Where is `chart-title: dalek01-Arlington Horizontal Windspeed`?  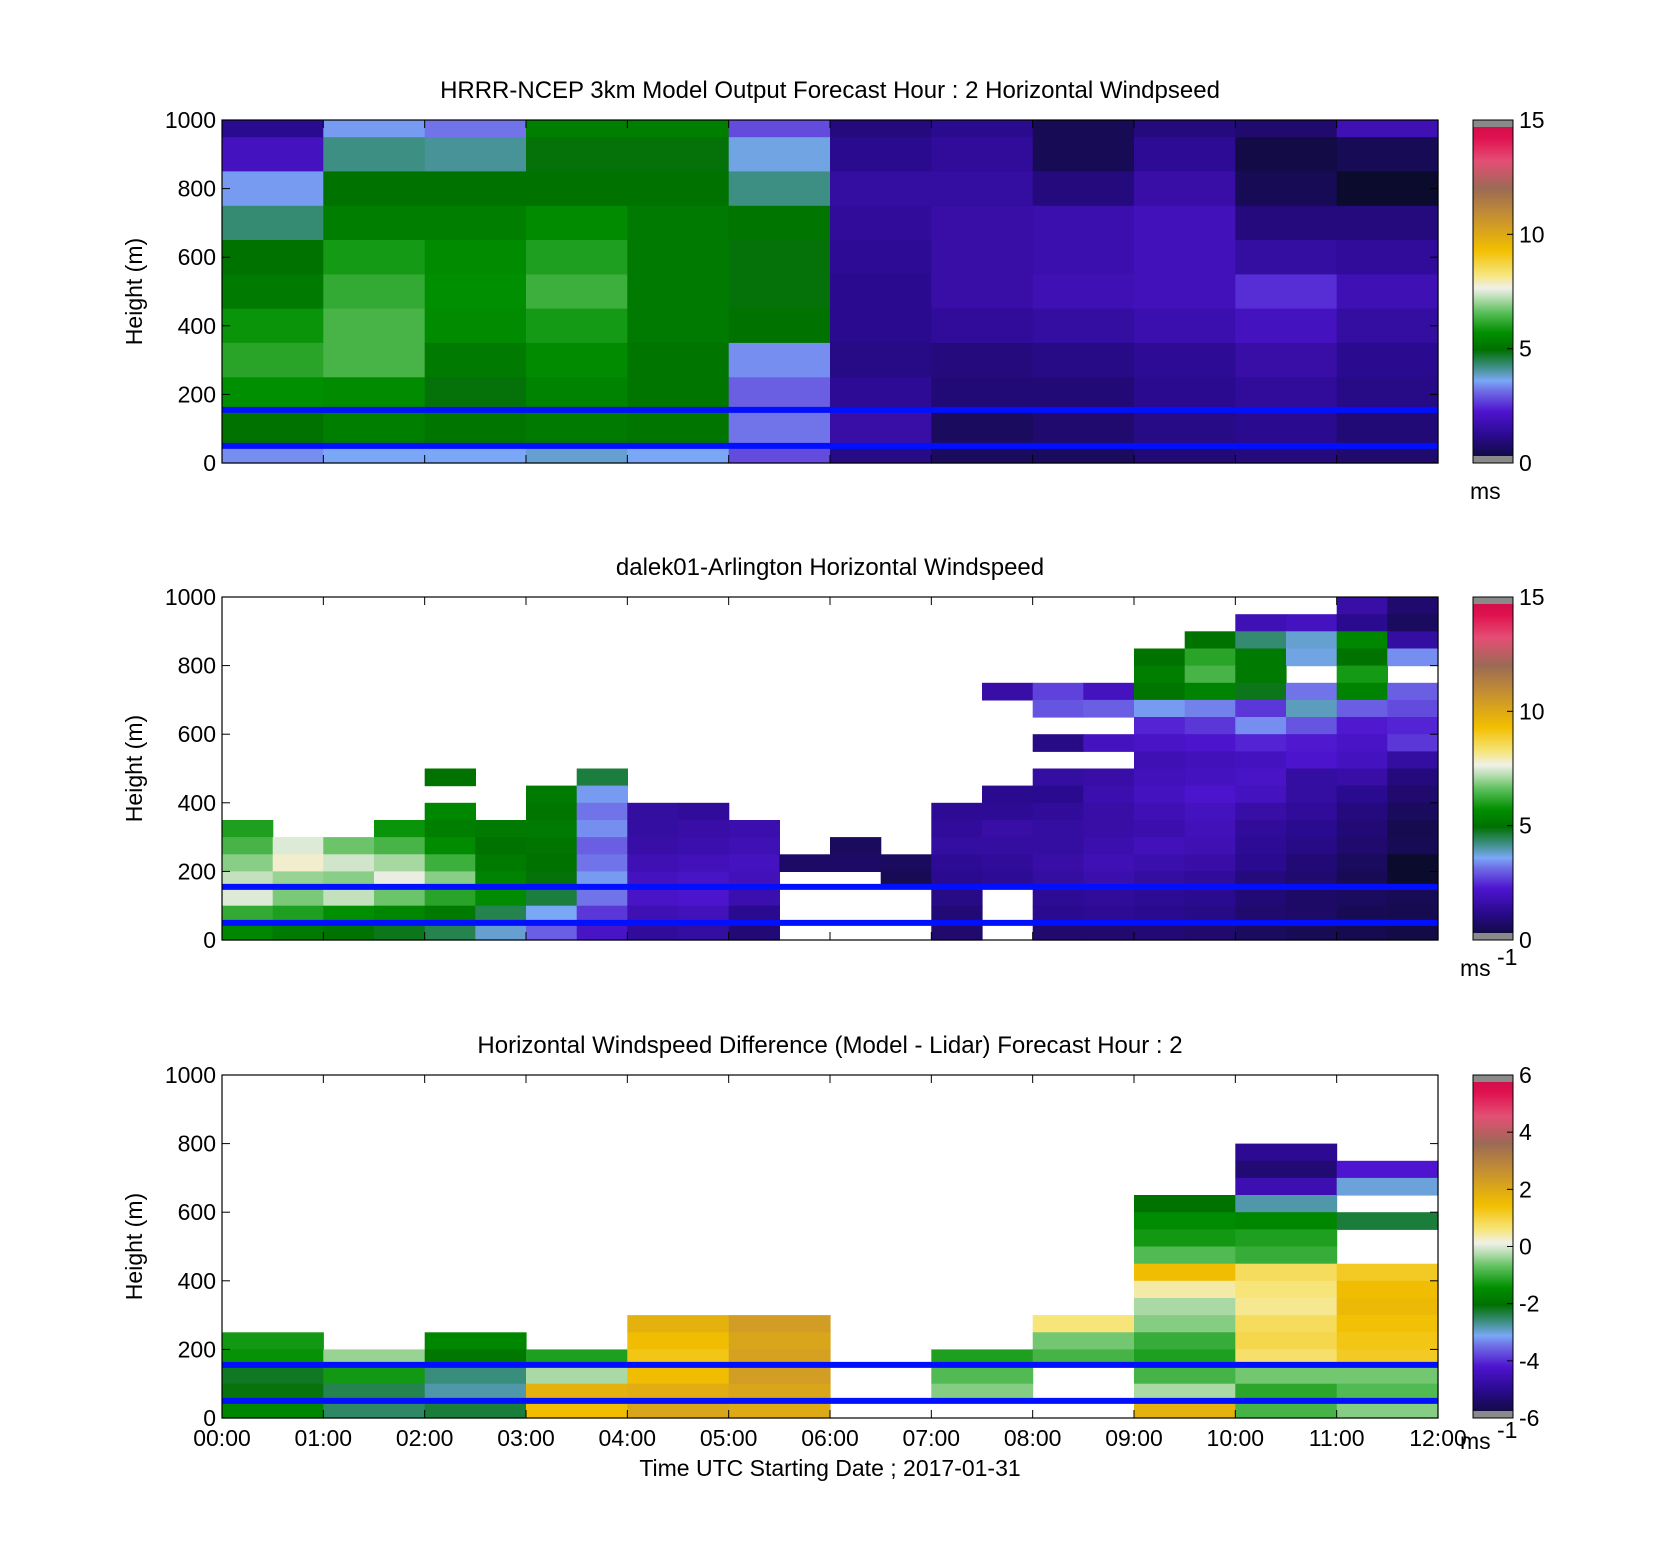
chart-title: dalek01-Arlington Horizontal Windspeed is located at coordinates (830, 567).